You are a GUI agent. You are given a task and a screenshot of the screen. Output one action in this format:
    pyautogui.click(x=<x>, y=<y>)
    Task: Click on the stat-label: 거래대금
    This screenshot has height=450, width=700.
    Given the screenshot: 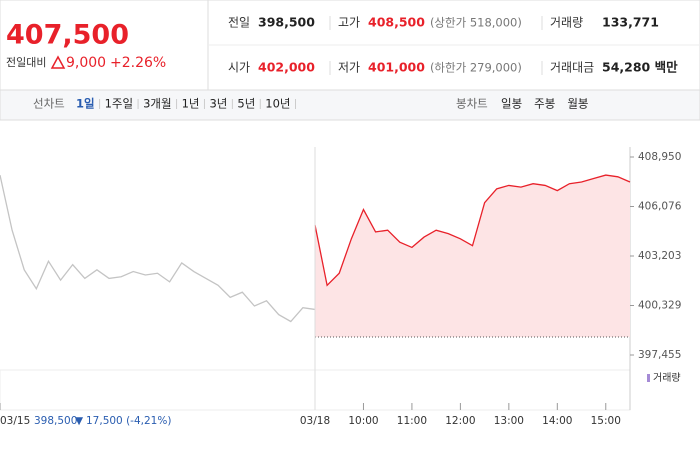 What is the action you would take?
    pyautogui.click(x=572, y=68)
    